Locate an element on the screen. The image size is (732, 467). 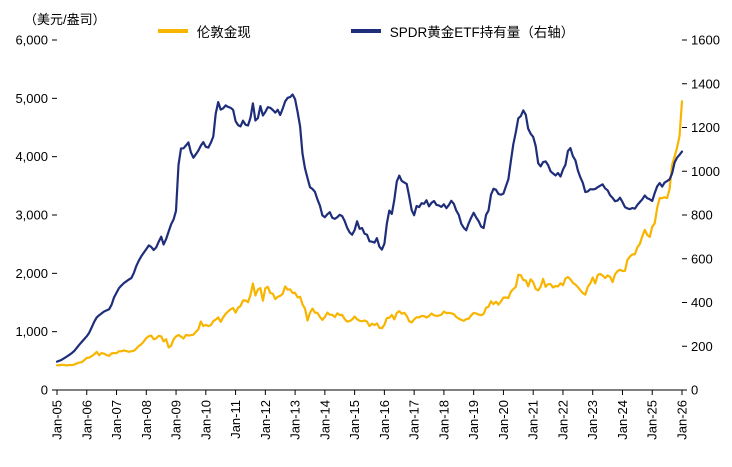
svg-text: Jan-24 is located at coordinates (622, 420).